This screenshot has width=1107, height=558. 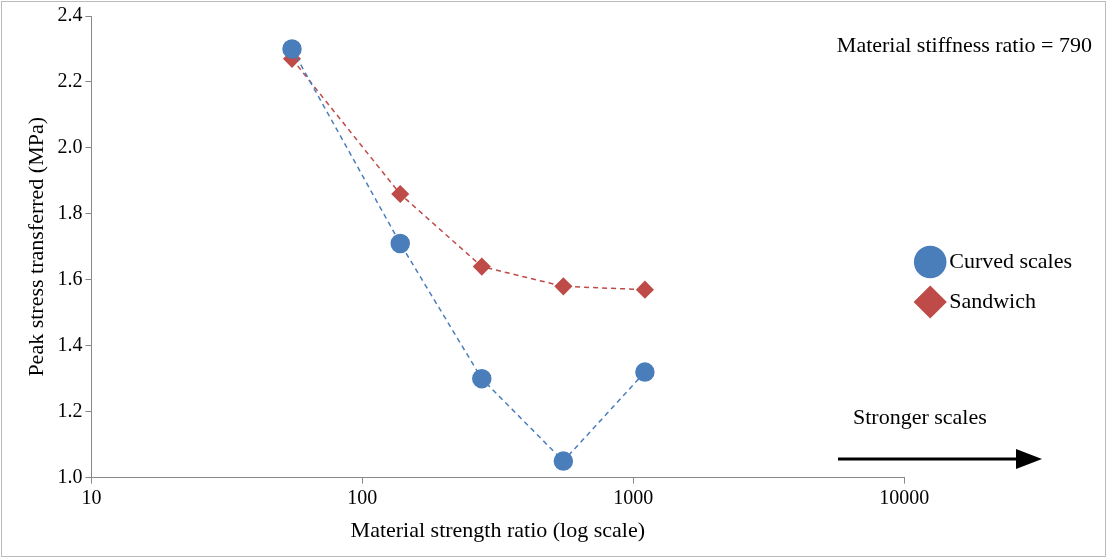 What do you see at coordinates (633, 496) in the screenshot?
I see `x-tick-label: 1000` at bounding box center [633, 496].